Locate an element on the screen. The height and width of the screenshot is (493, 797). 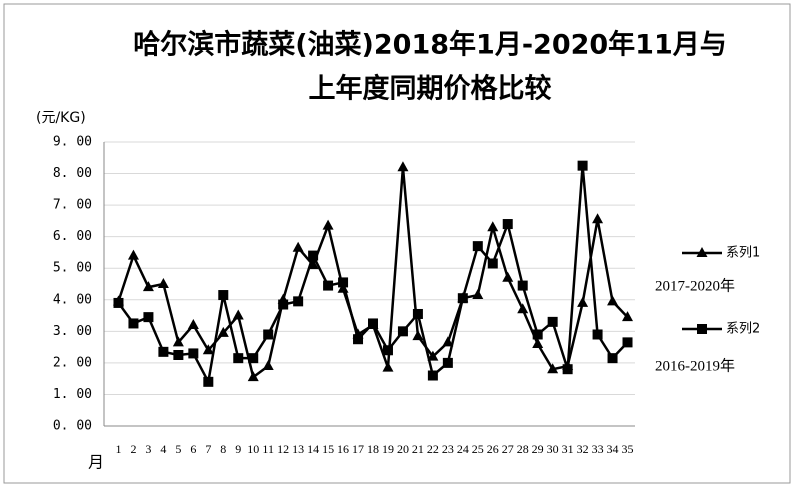
x-tick-label: 6 is located at coordinates (193, 449).